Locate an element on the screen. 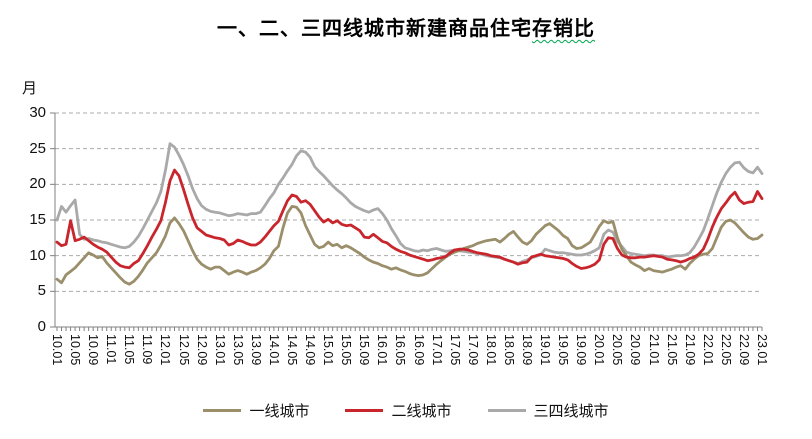 The height and width of the screenshot is (439, 812). x-axis-label-10.05: 10.05 is located at coordinates (75, 350).